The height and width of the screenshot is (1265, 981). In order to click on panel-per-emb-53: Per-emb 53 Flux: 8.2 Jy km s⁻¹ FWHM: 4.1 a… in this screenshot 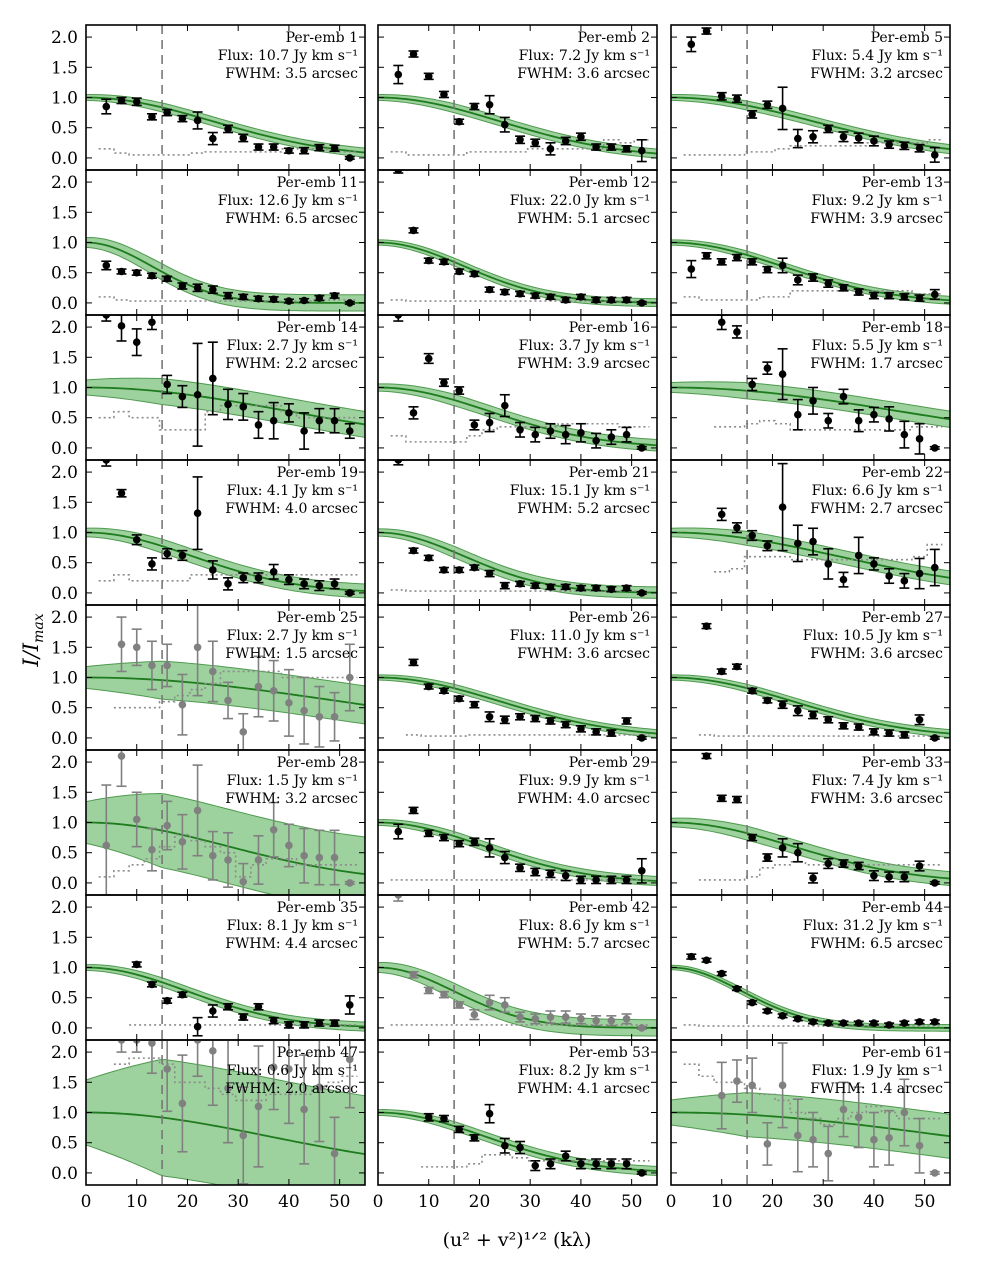, I will do `click(517, 1112)`.